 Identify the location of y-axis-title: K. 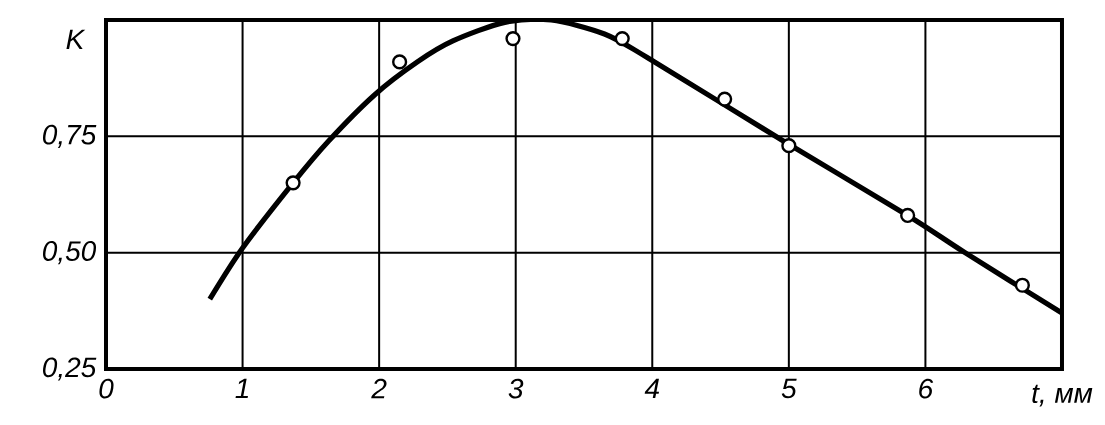
(76, 39).